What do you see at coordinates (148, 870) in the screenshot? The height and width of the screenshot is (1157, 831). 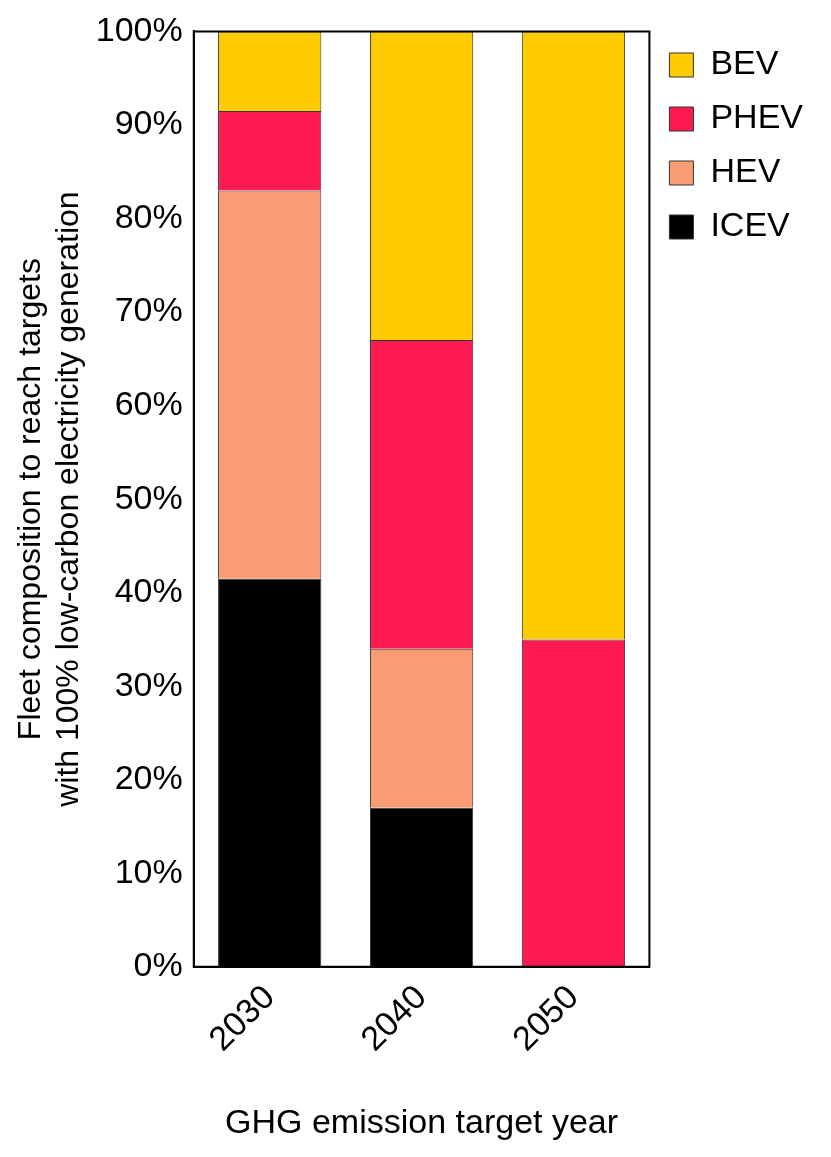 I see `y-tick-label: 10%` at bounding box center [148, 870].